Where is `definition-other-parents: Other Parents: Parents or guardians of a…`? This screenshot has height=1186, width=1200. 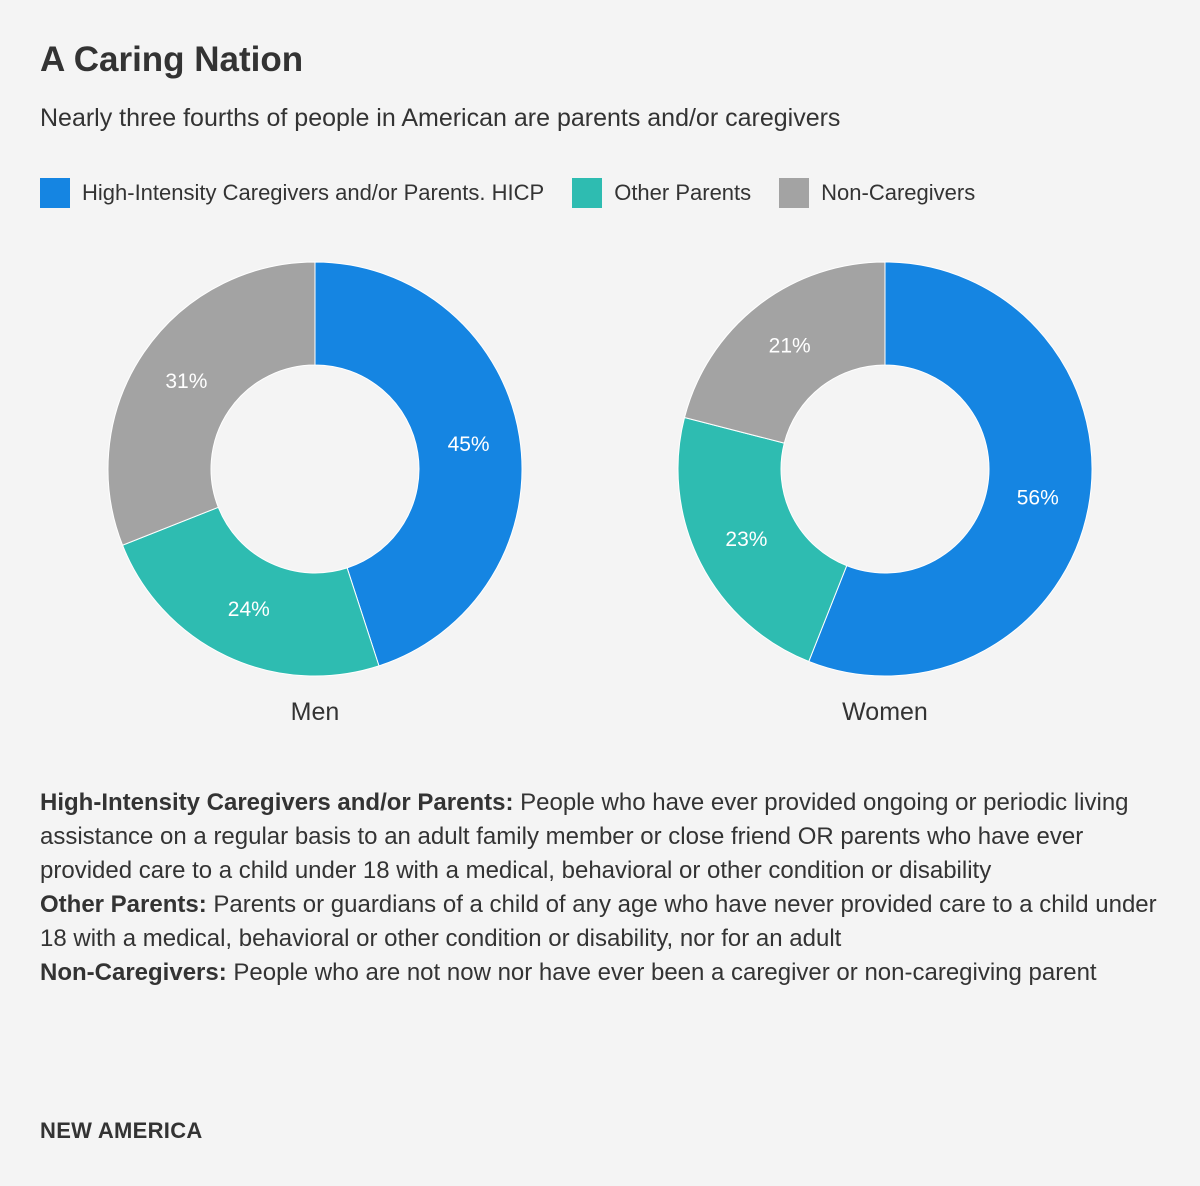
definition-other-parents: Other Parents: Parents or guardians of a… is located at coordinates (602, 922).